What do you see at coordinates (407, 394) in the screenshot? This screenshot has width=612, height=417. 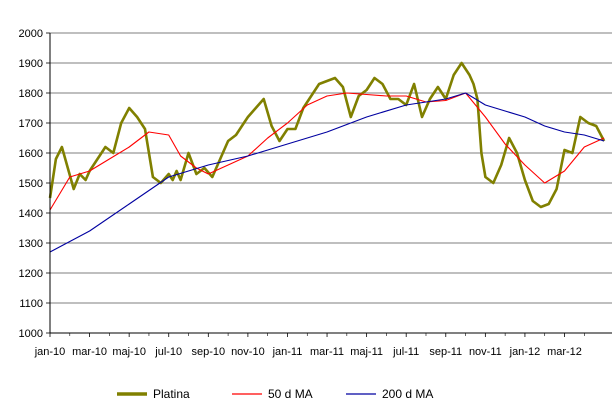 I see `legend-label: 200 d MA` at bounding box center [407, 394].